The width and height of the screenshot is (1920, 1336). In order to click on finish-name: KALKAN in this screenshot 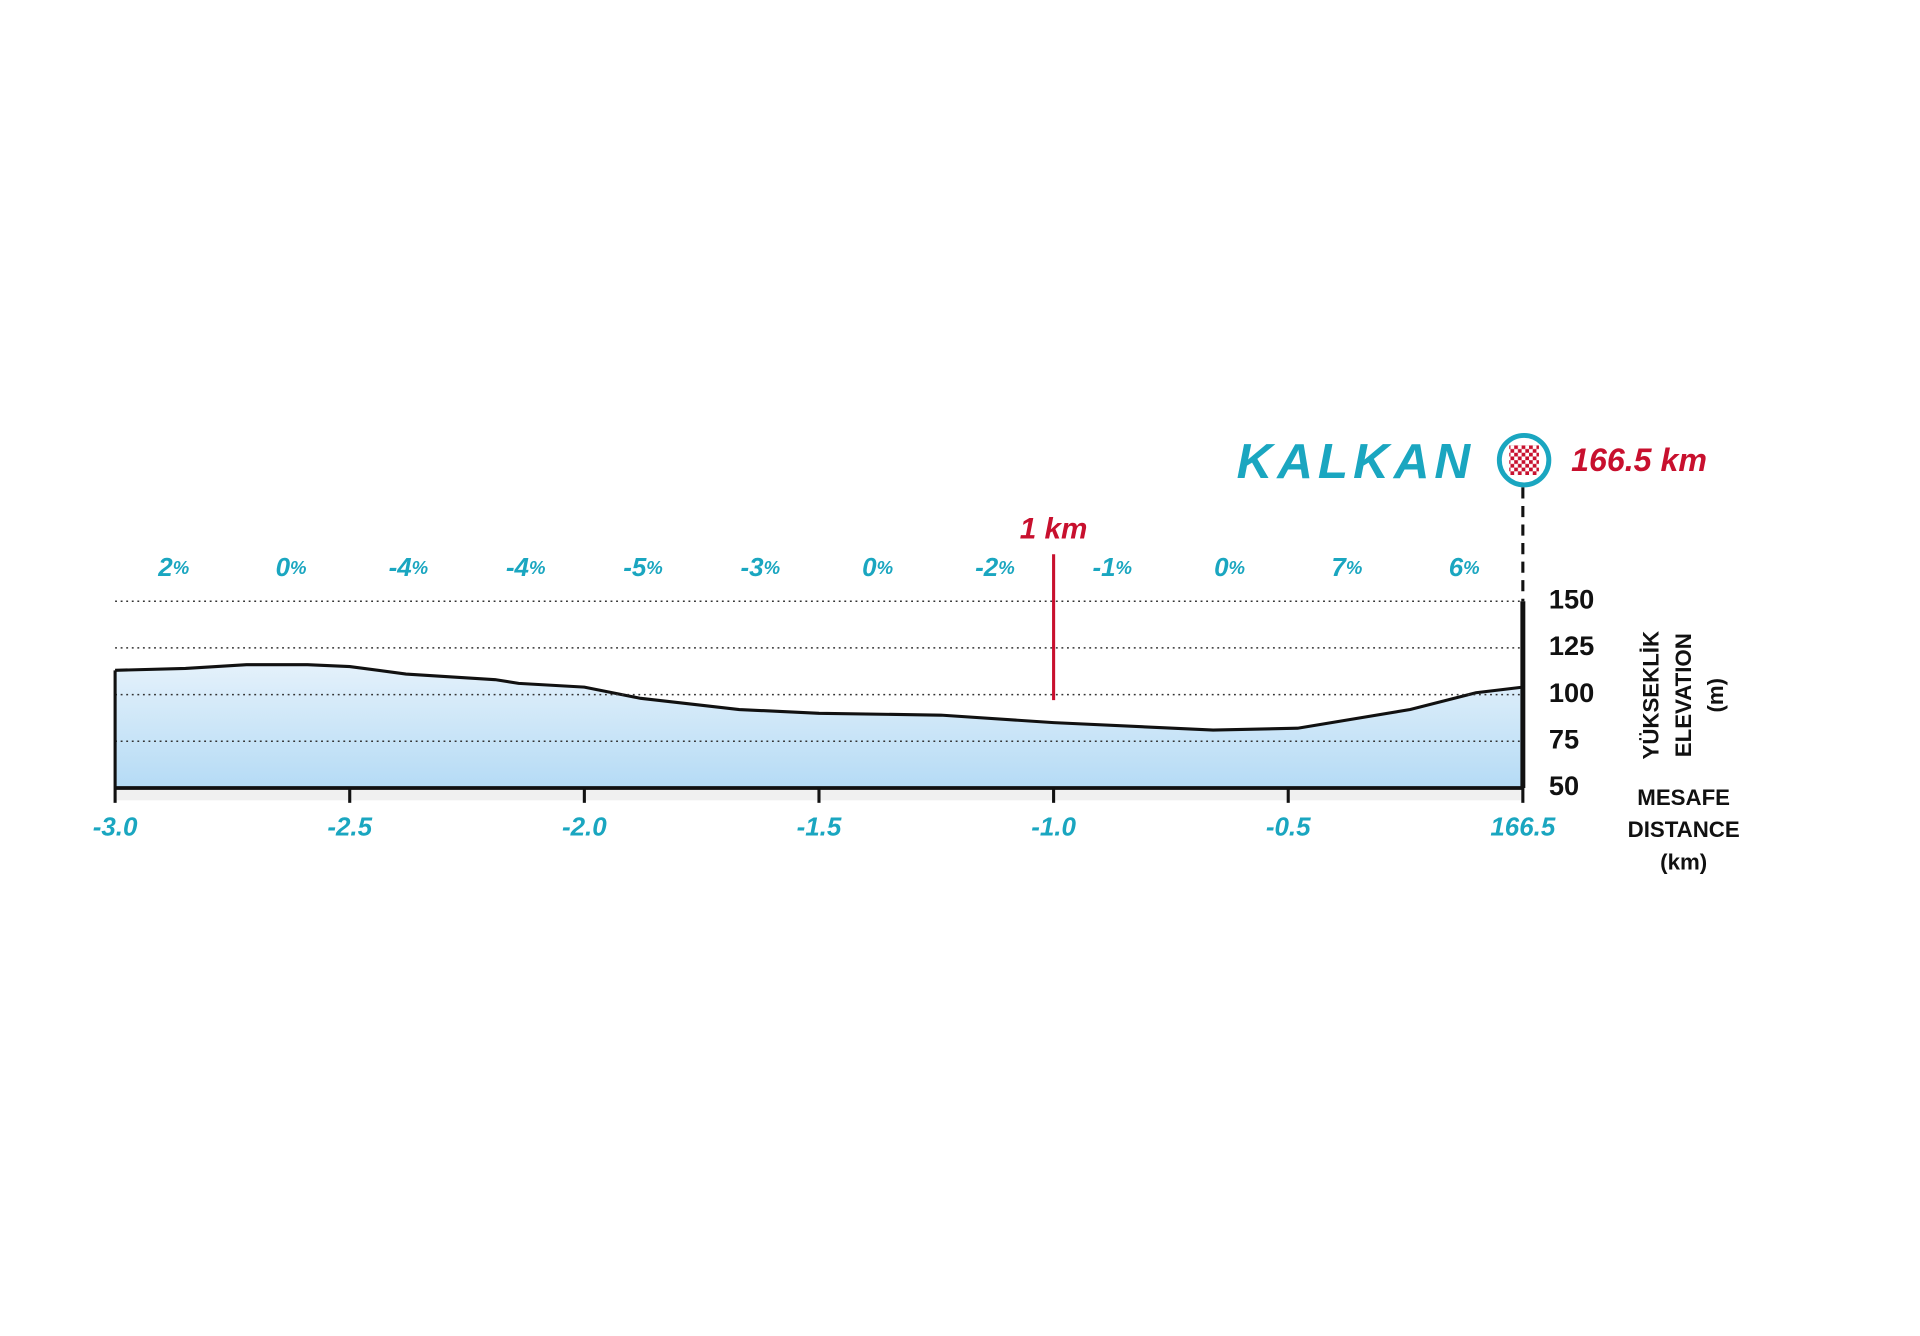, I will do `click(1356, 461)`.